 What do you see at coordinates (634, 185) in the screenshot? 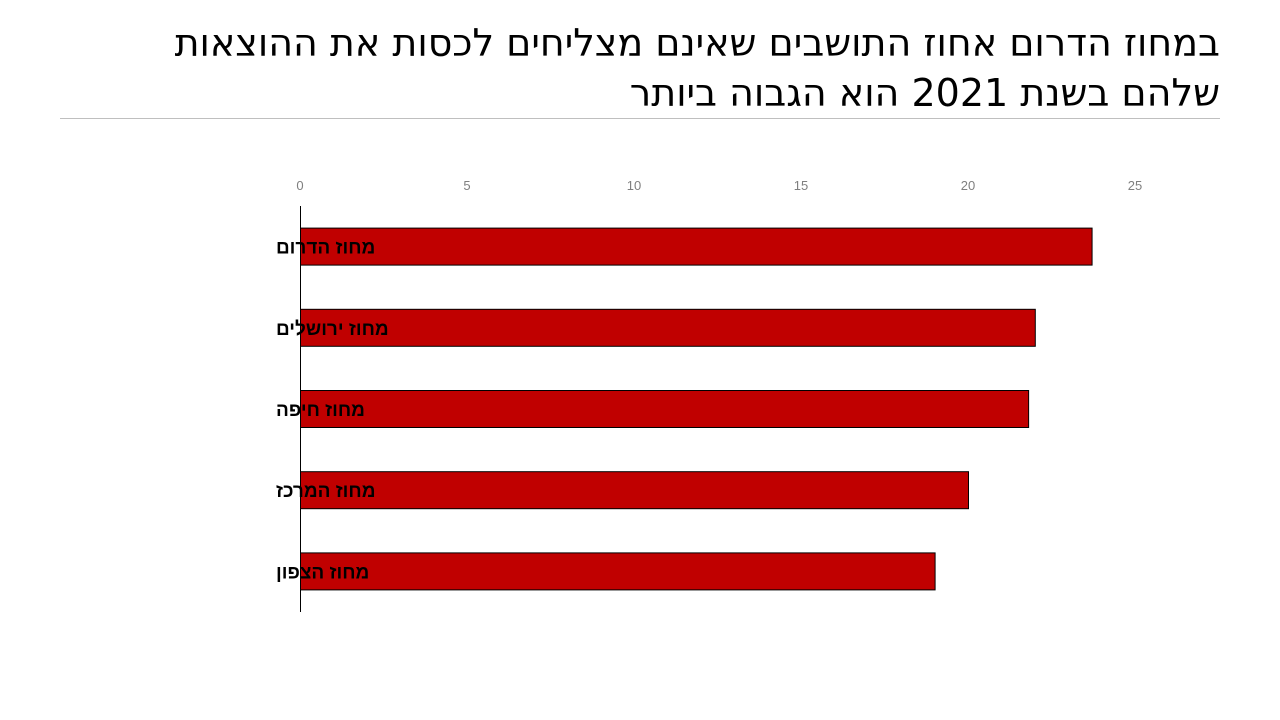
I see `x-tick-label: 10` at bounding box center [634, 185].